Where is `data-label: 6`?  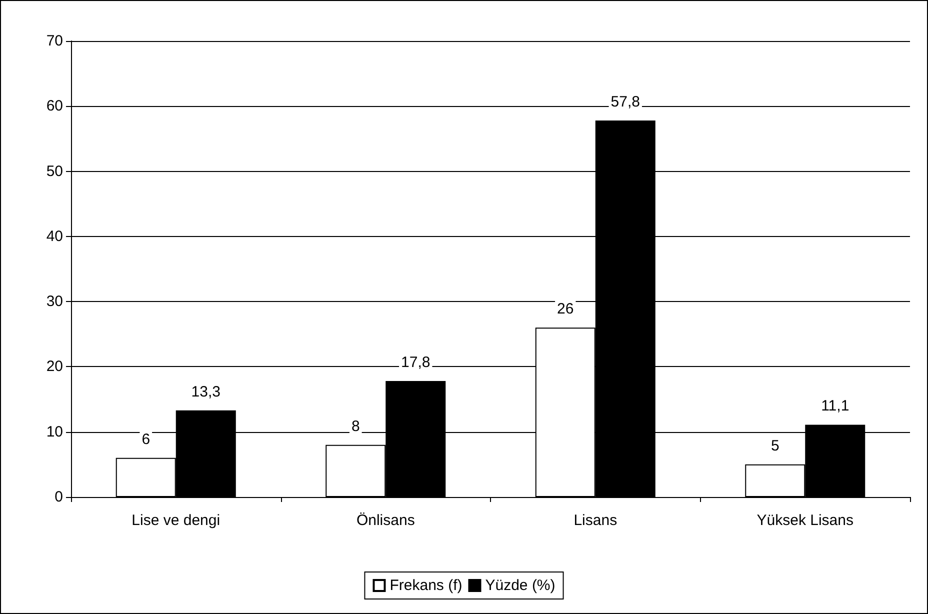 data-label: 6 is located at coordinates (146, 439).